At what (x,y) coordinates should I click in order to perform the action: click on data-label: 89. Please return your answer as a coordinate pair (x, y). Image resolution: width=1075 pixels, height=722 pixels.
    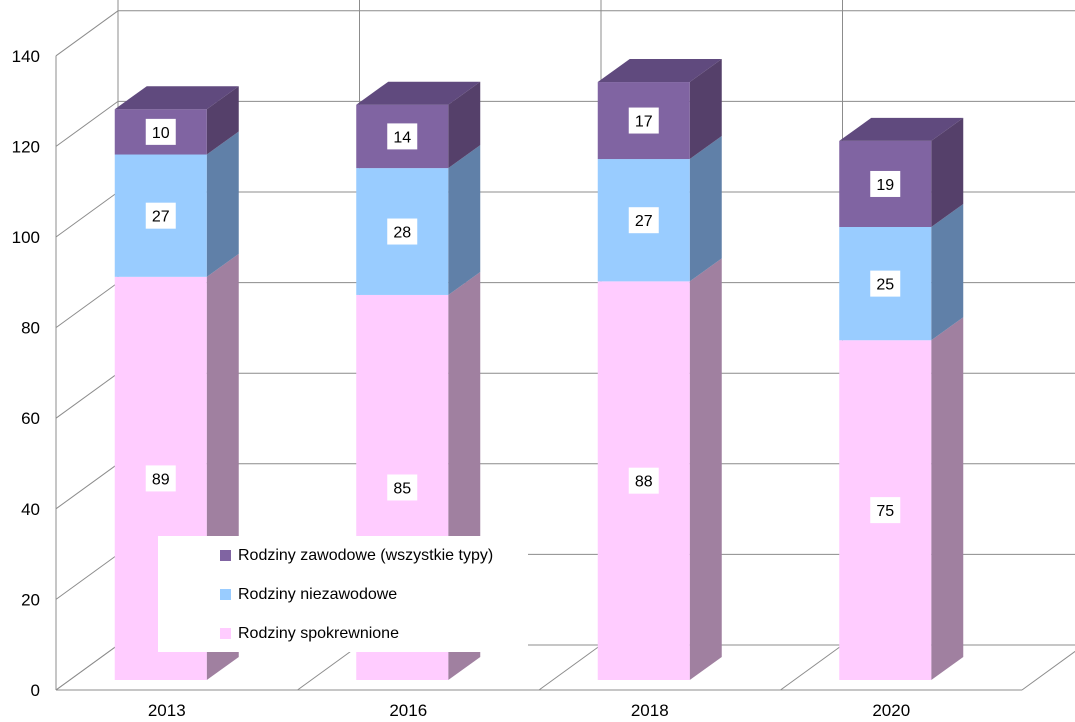
    Looking at the image, I should click on (161, 479).